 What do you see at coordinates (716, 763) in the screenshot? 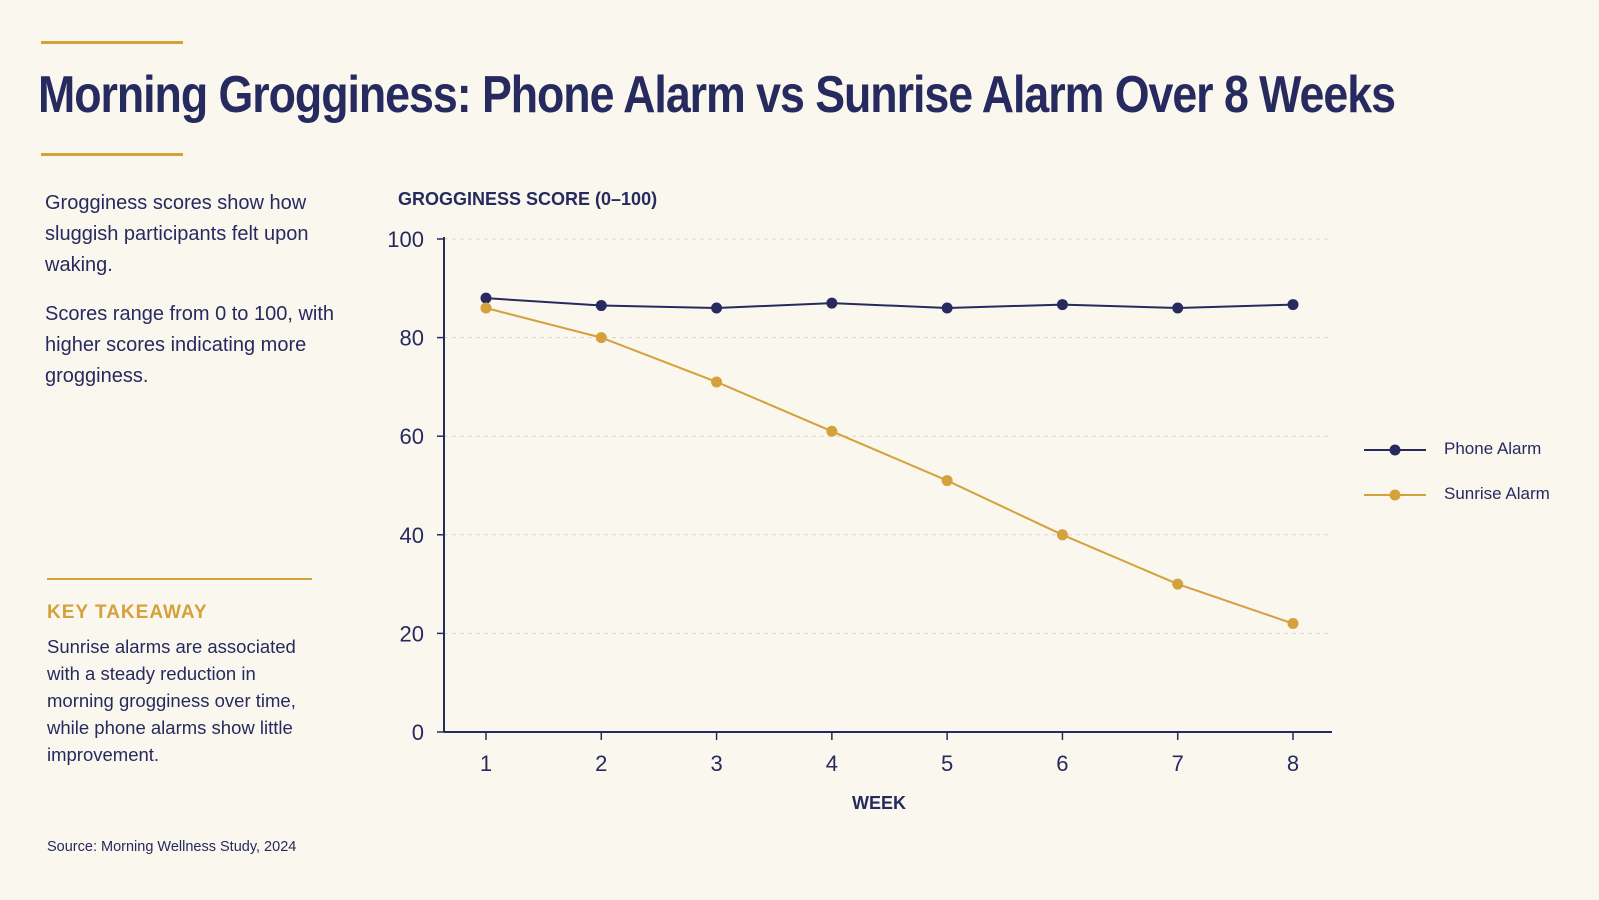
I see `x-tick-label: 3` at bounding box center [716, 763].